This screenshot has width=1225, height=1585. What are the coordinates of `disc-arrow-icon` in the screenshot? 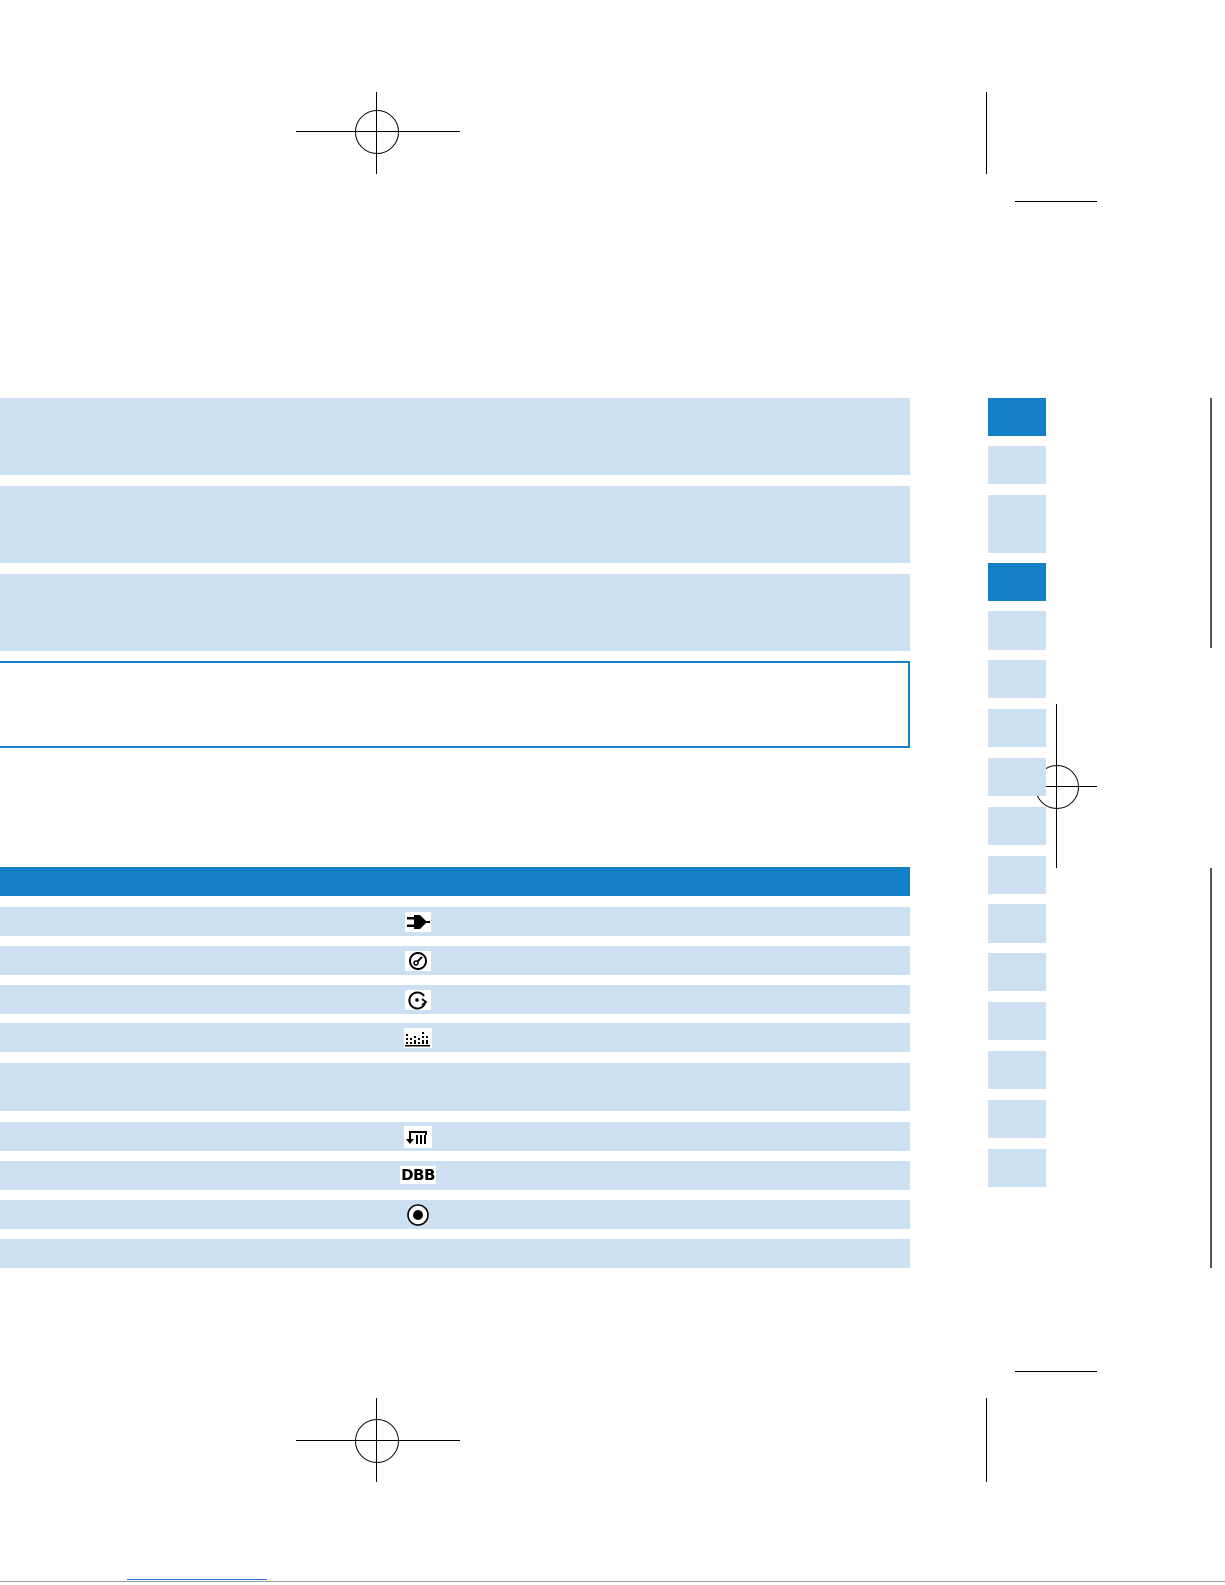 It's located at (418, 1000).